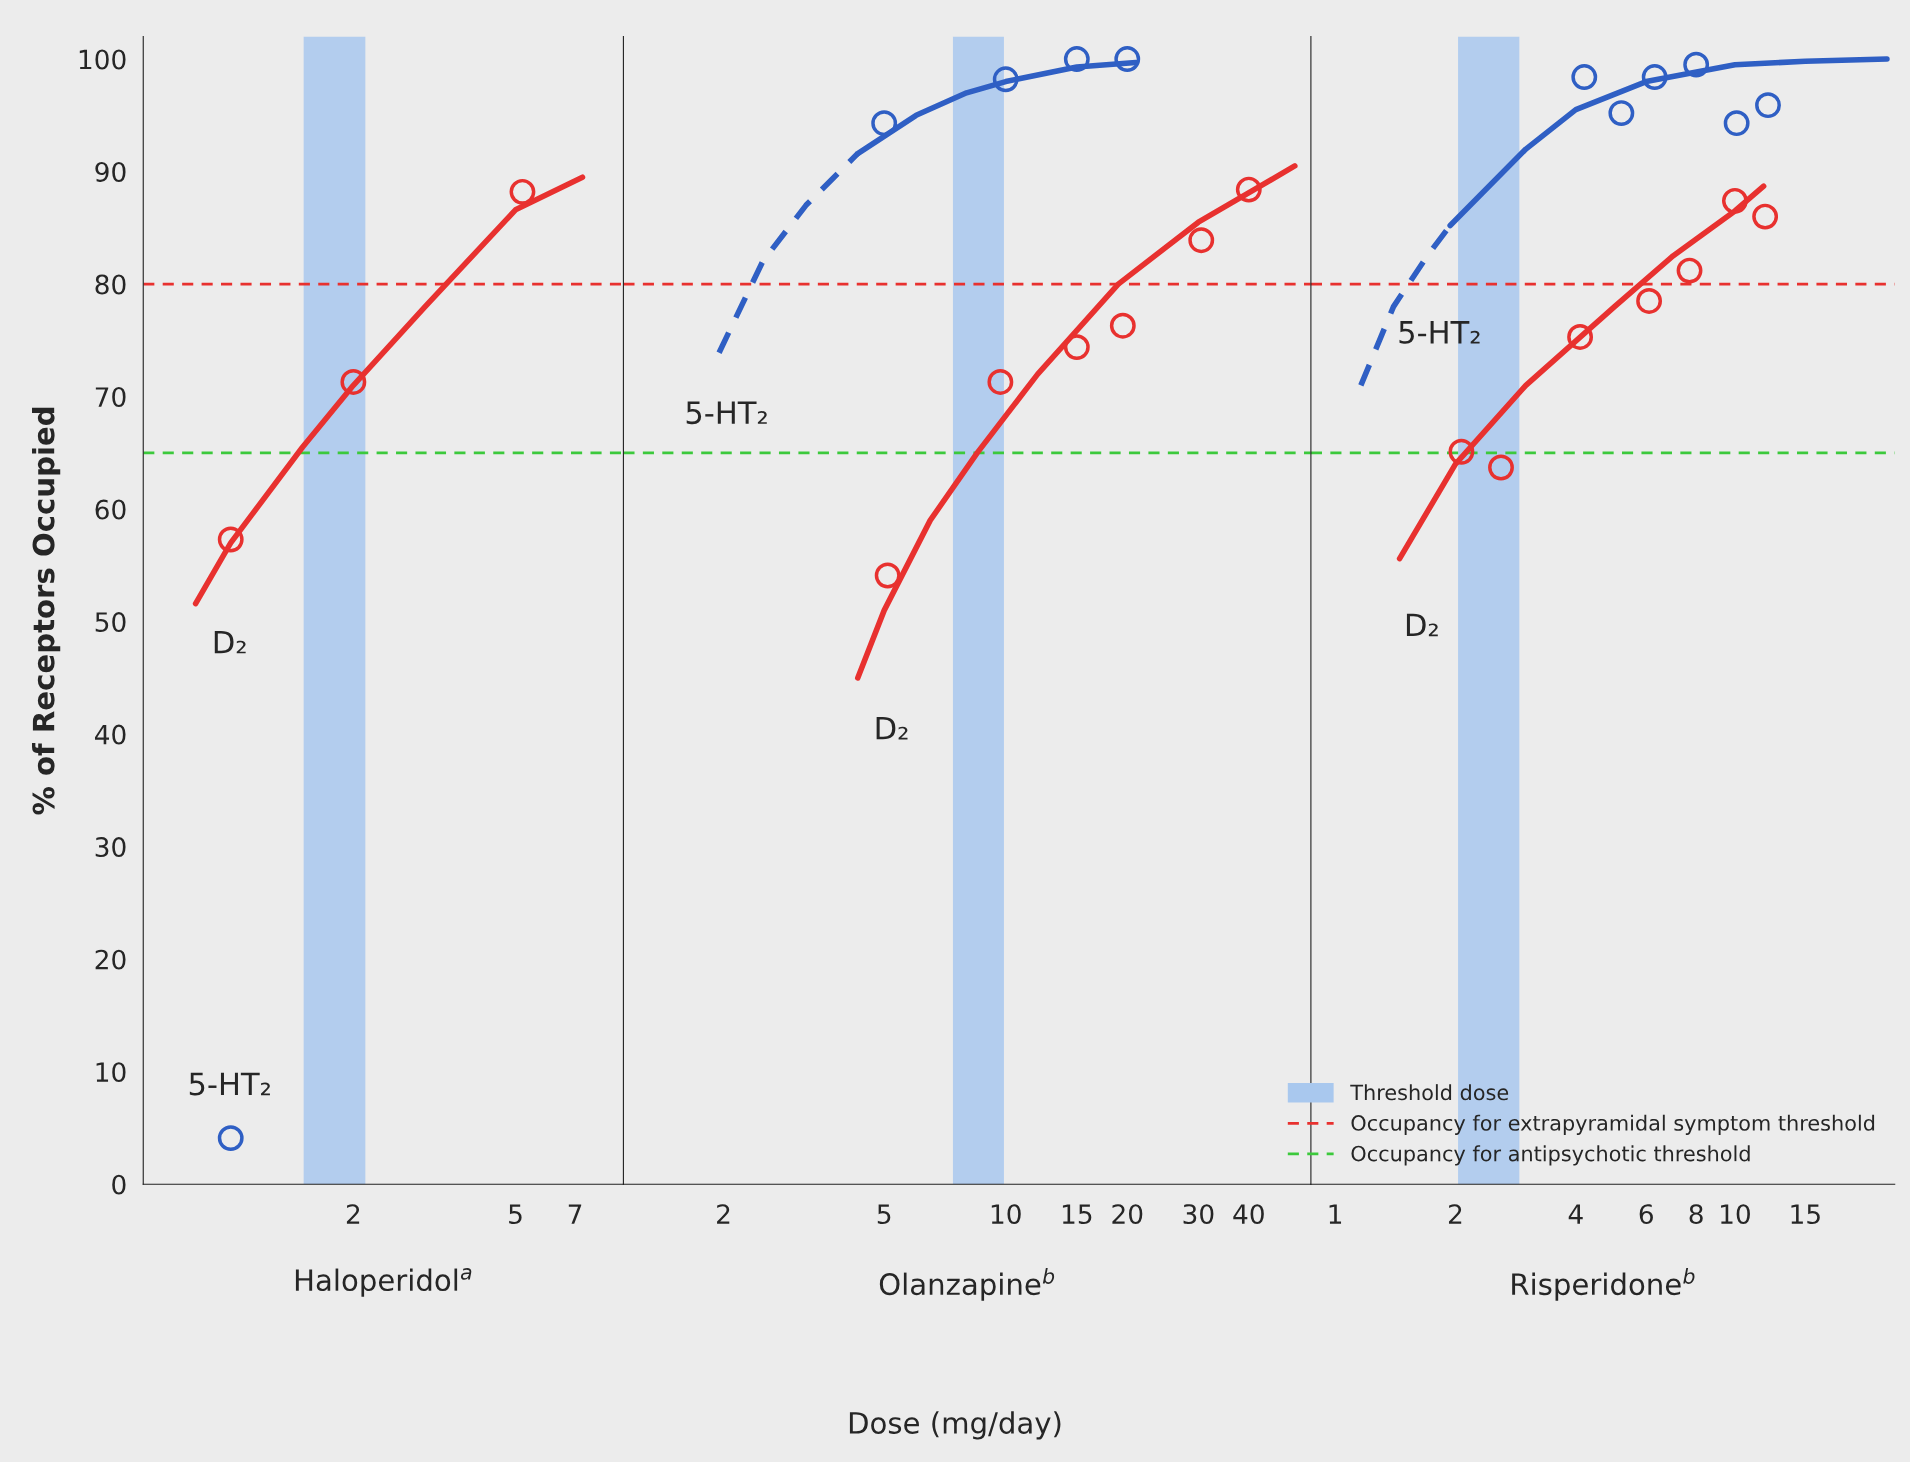 This screenshot has width=1910, height=1462. I want to click on y-axis-title: % of Receptors Occupied, so click(46, 611).